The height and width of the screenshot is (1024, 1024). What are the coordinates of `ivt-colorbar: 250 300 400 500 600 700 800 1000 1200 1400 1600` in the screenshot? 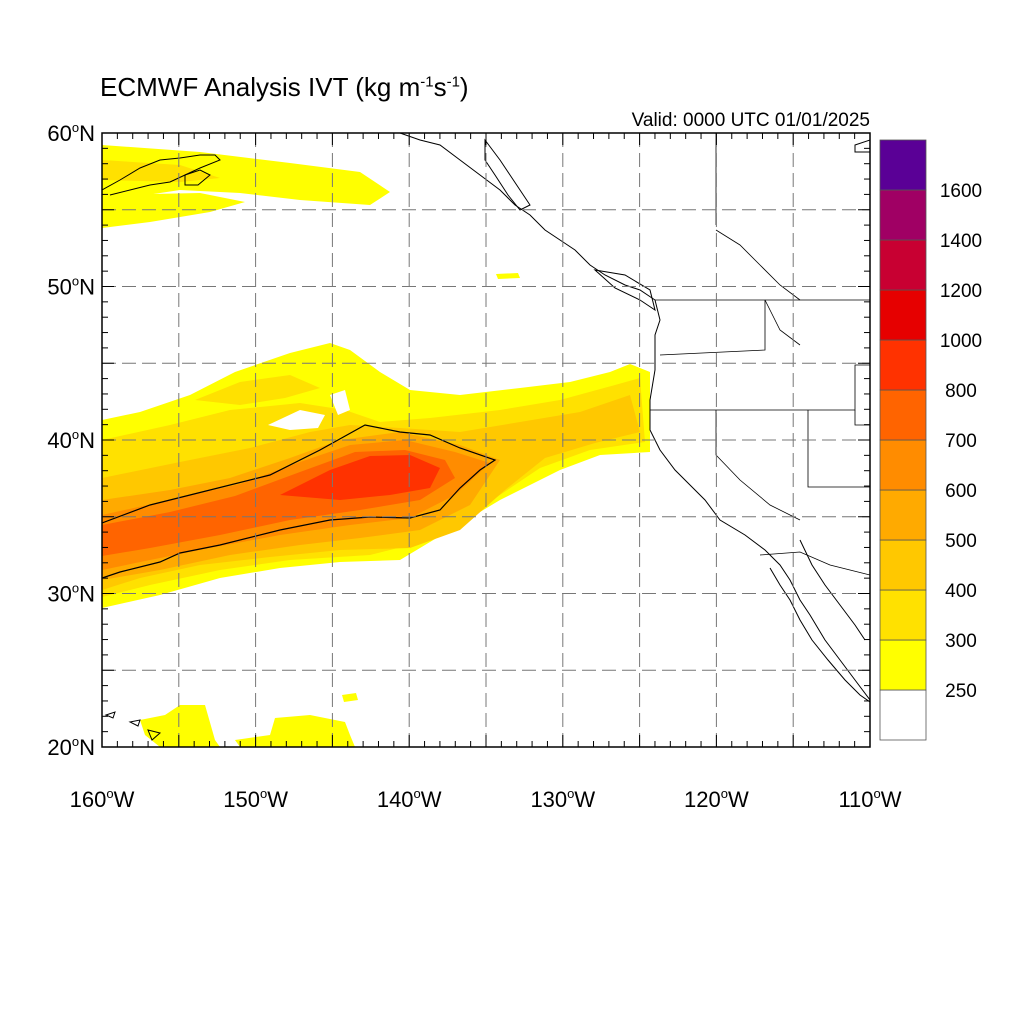 It's located at (930, 440).